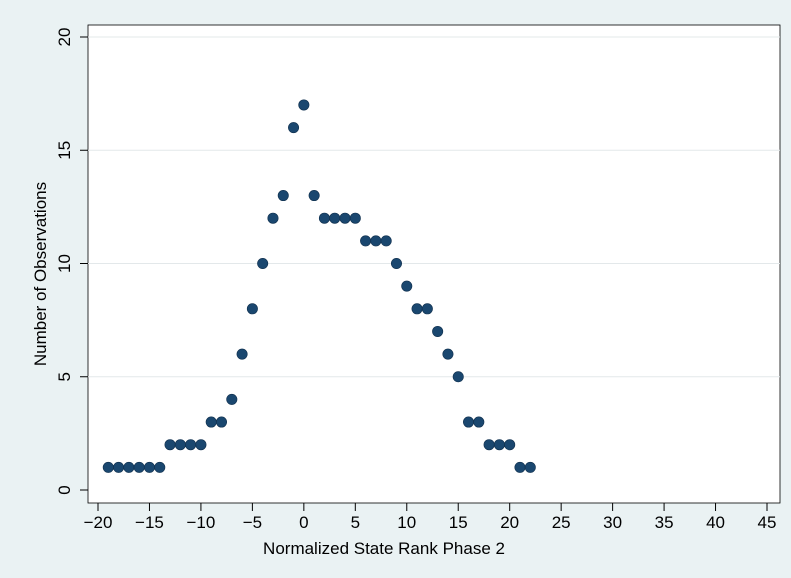 Image resolution: width=791 pixels, height=578 pixels. Describe the element at coordinates (303, 522) in the screenshot. I see `x-tick-label: 0` at that location.